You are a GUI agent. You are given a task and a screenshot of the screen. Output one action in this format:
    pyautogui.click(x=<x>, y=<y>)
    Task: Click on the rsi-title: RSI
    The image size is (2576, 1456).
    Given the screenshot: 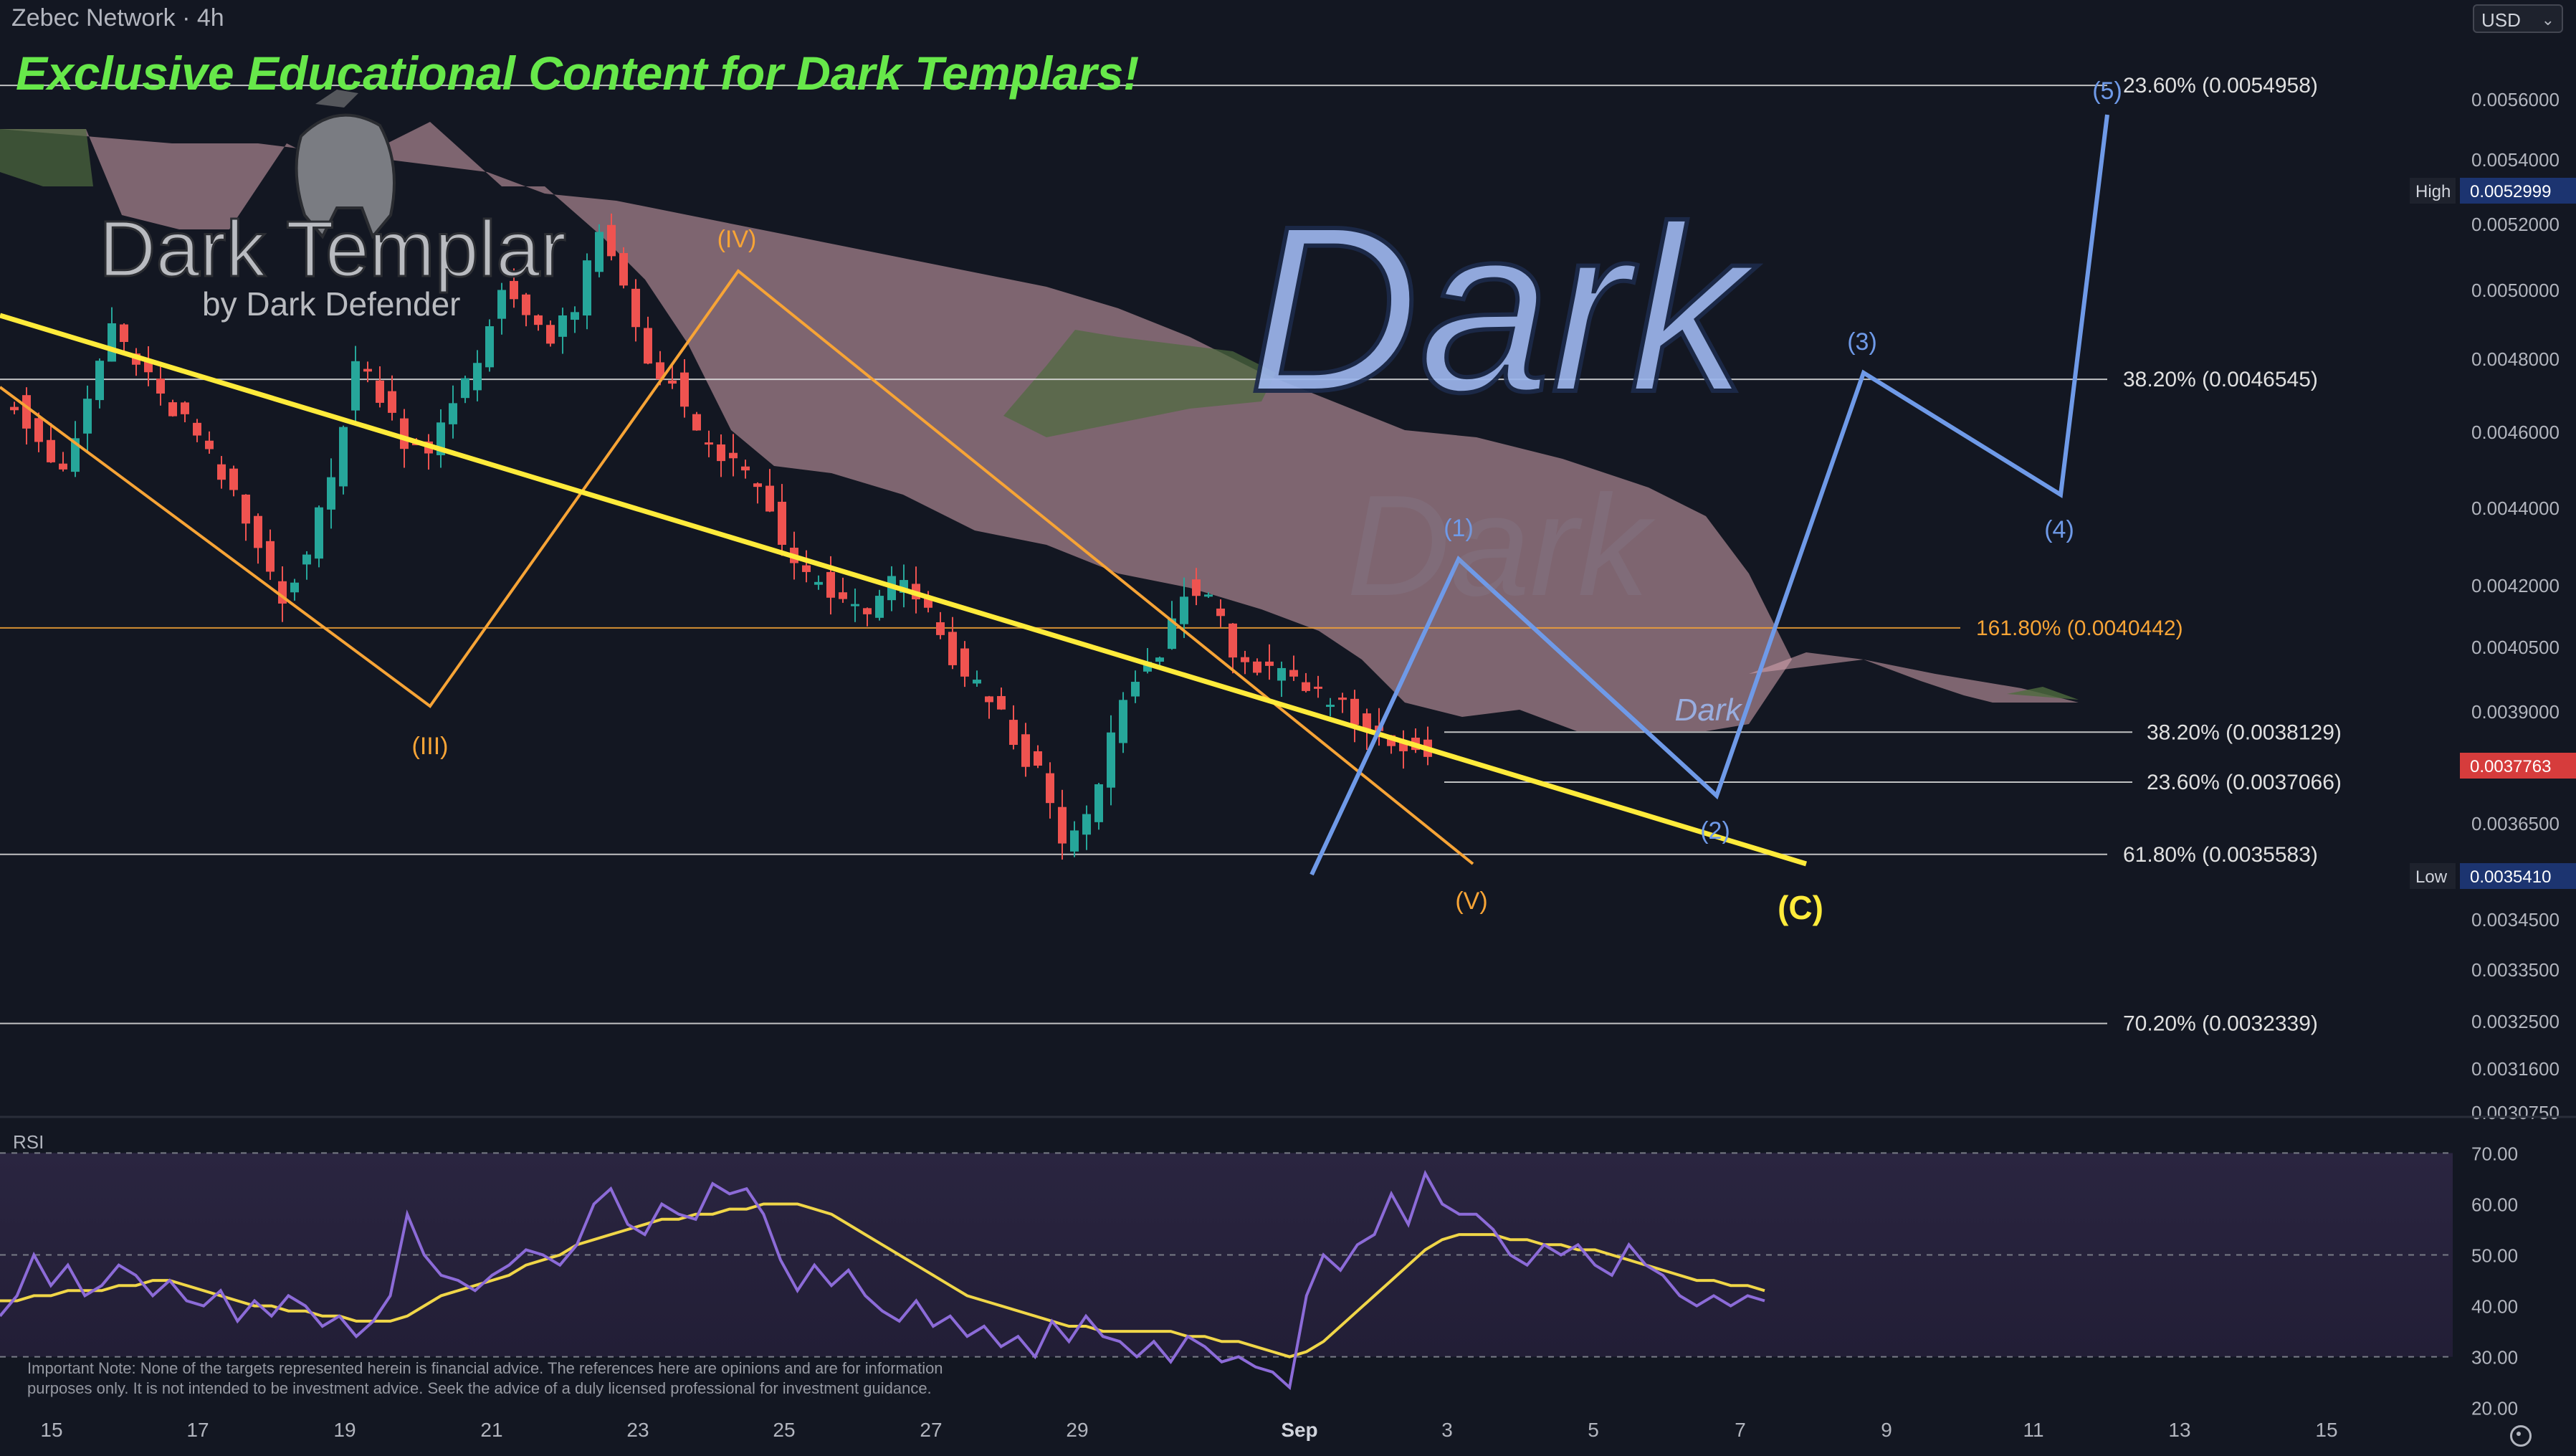 What is the action you would take?
    pyautogui.click(x=28, y=1142)
    